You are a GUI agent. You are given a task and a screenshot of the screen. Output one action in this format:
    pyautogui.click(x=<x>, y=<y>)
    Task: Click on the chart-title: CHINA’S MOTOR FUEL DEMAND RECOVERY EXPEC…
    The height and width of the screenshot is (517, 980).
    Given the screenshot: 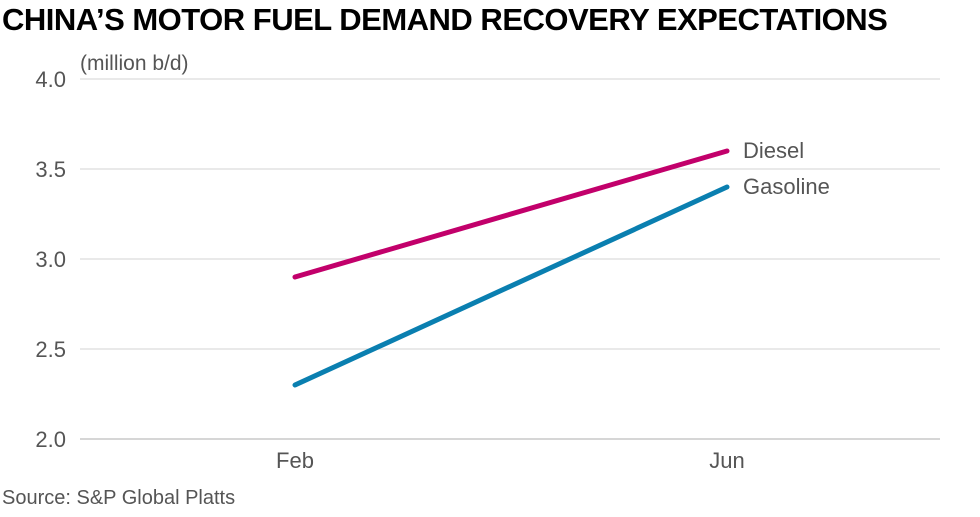 What is the action you would take?
    pyautogui.click(x=445, y=19)
    